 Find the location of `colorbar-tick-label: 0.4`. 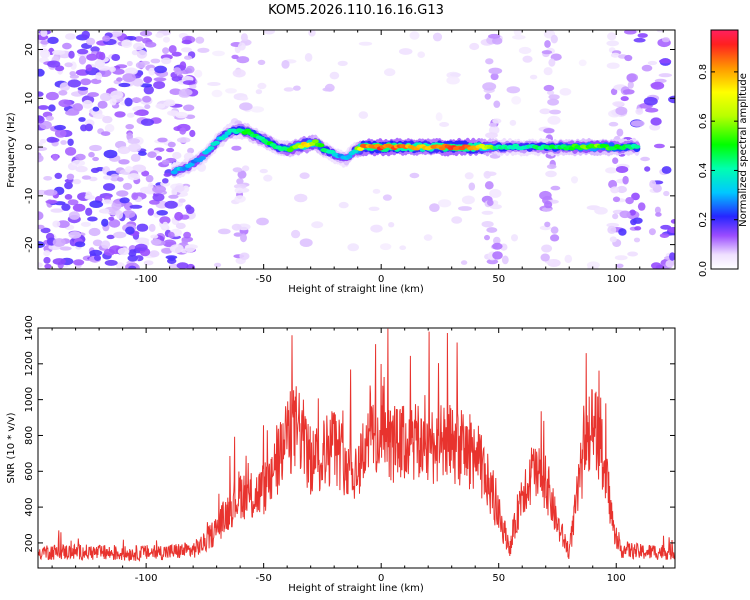

colorbar-tick-label: 0.4 is located at coordinates (703, 170).